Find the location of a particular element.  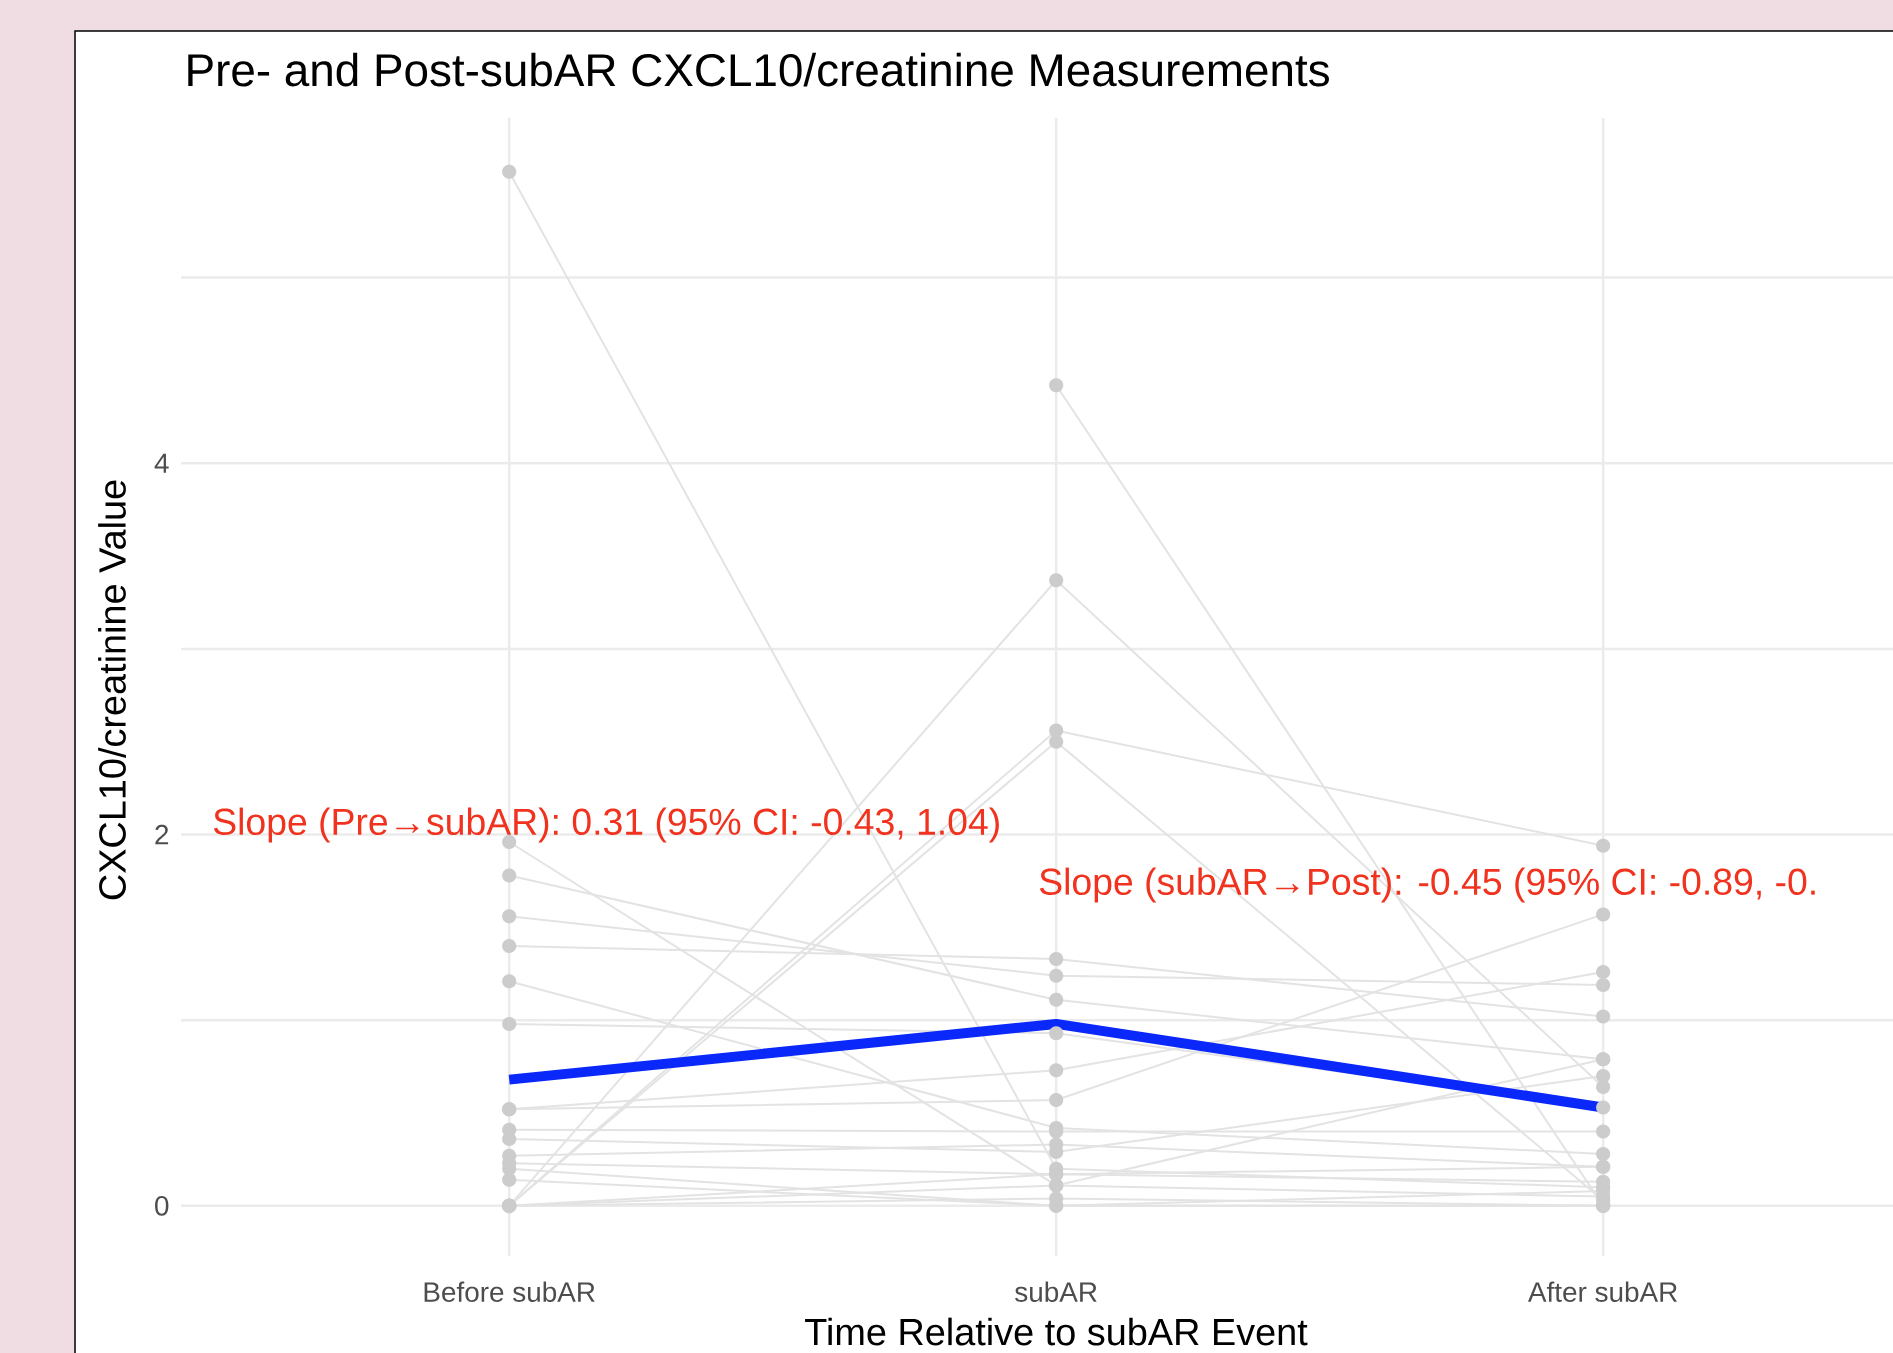

y-axis-title: CXCL10/creatinine Value is located at coordinates (112, 690).